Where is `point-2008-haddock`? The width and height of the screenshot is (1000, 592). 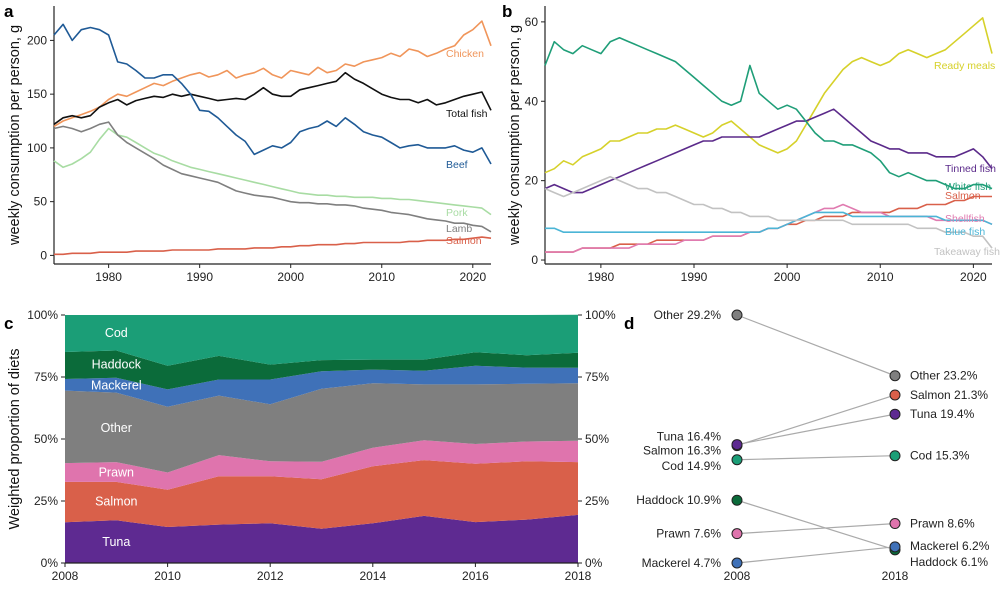 point-2008-haddock is located at coordinates (737, 500).